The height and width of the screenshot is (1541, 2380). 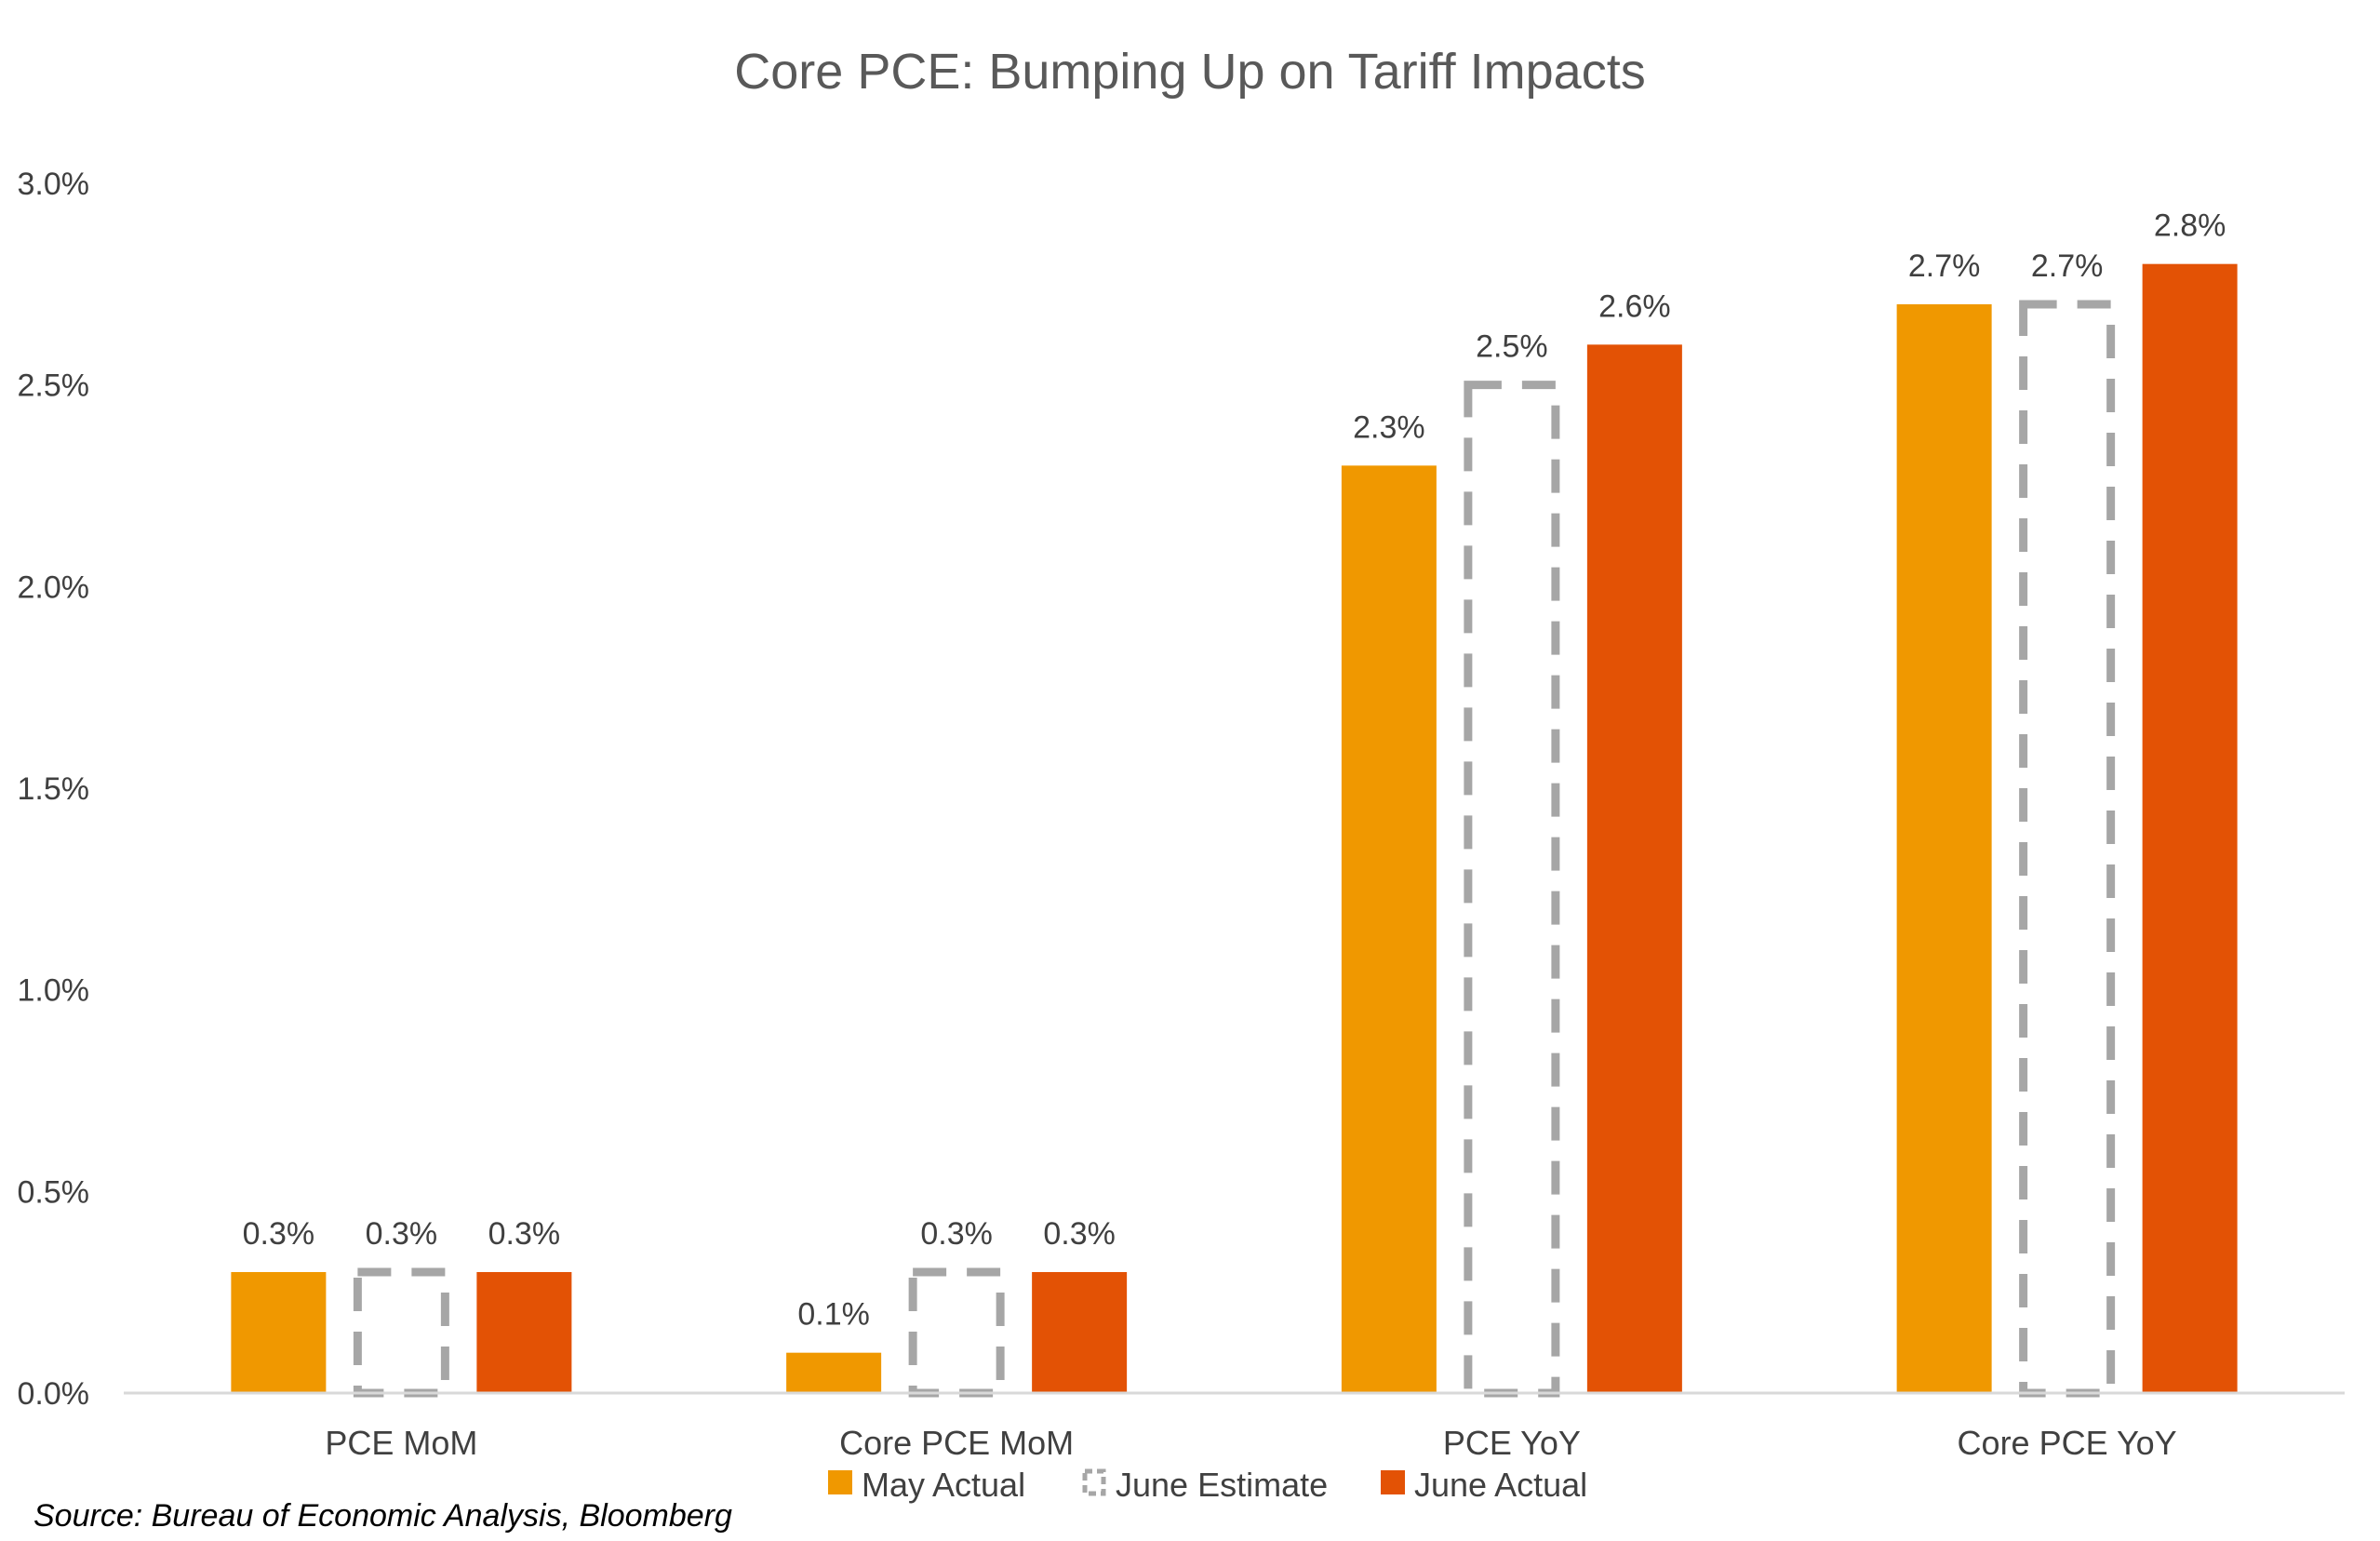 I want to click on y-tick-label: 1.5%, so click(x=54, y=789).